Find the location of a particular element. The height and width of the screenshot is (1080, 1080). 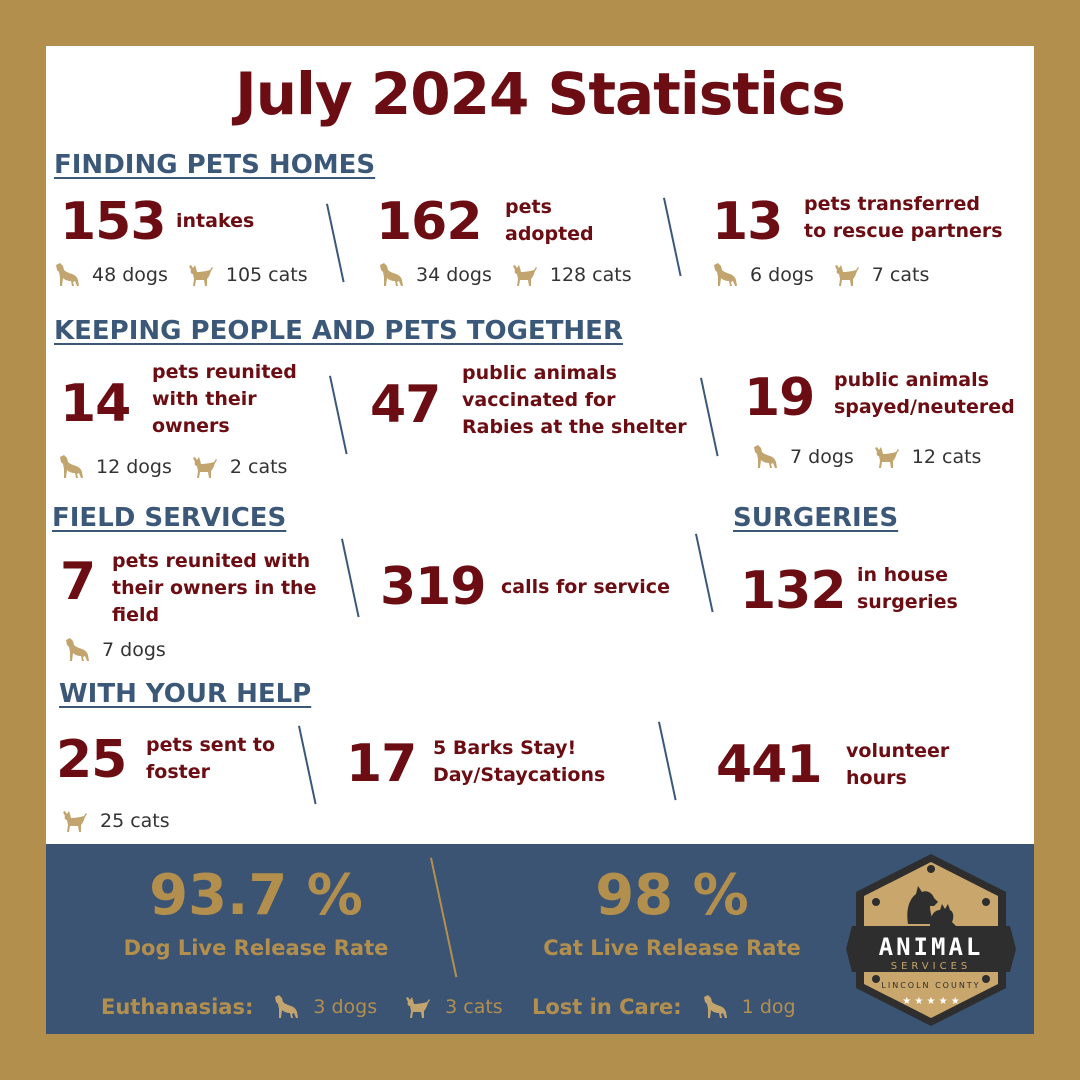

logo-stars: ★ ★ ★ ★ ★ is located at coordinates (931, 1001).